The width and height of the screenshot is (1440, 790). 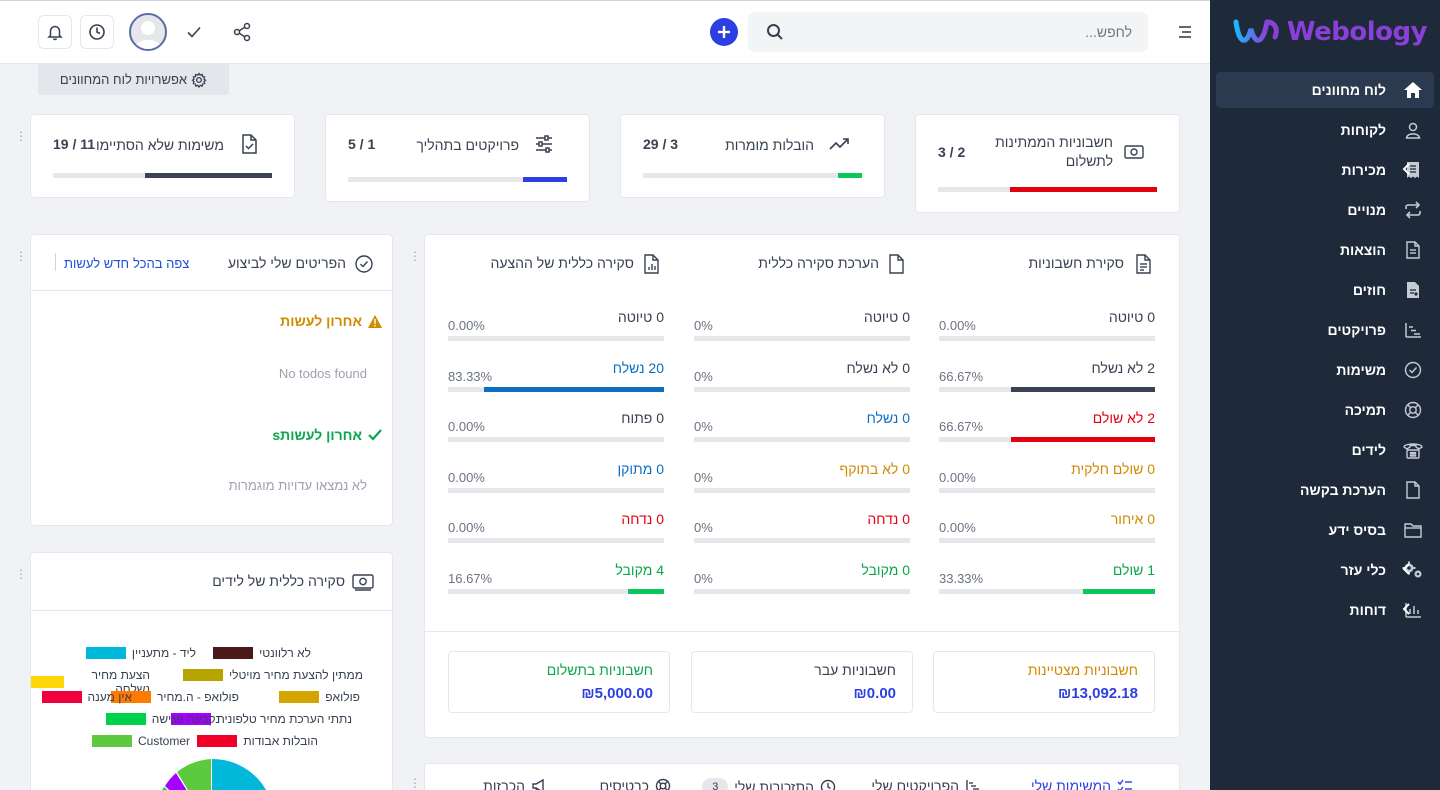 What do you see at coordinates (703, 426) in the screenshot?
I see `status-percent: 0%` at bounding box center [703, 426].